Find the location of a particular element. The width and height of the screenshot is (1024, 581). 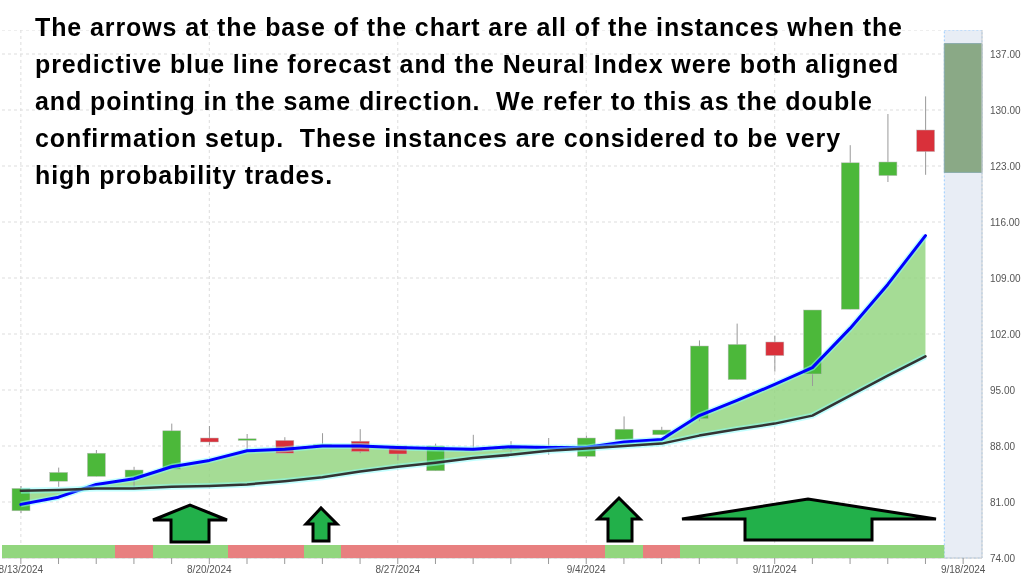

y-tick-label: 95.00 is located at coordinates (1003, 390).